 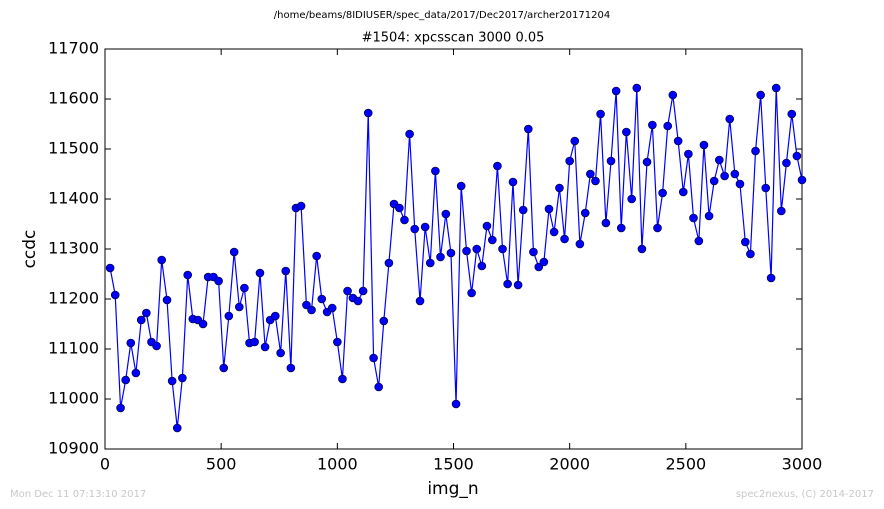 I want to click on y-tick-label: 11600, so click(x=73, y=98).